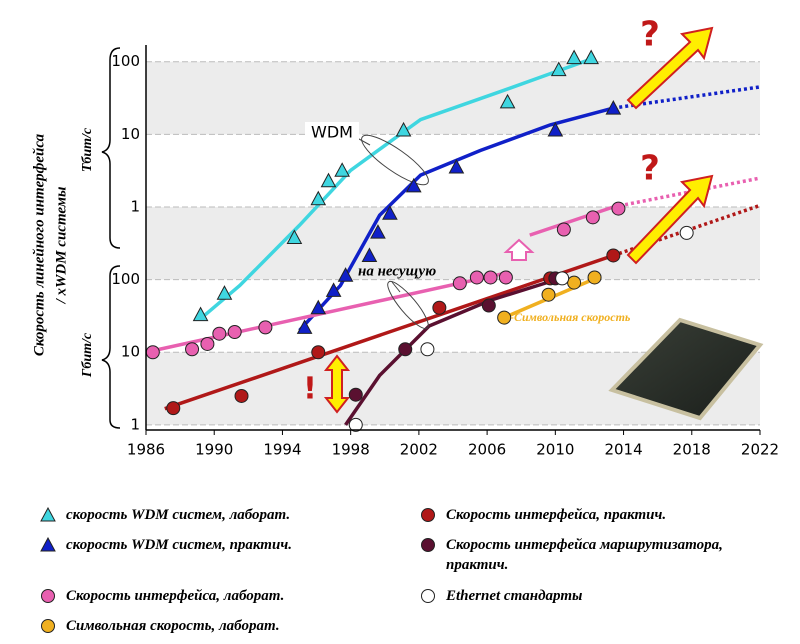  Describe the element at coordinates (408, 305) in the screenshot. I see `ellipse` at that location.